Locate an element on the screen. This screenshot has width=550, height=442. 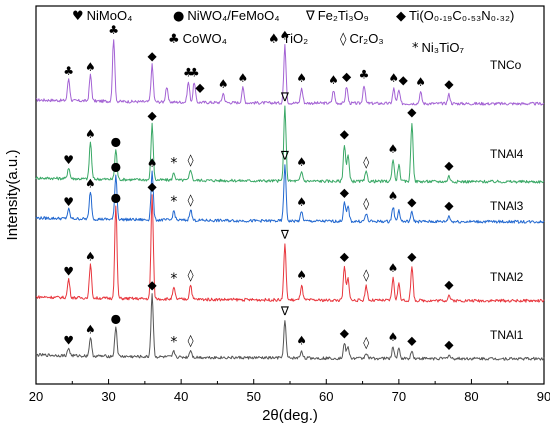
x-tick-label: 20 is located at coordinates (36, 396).